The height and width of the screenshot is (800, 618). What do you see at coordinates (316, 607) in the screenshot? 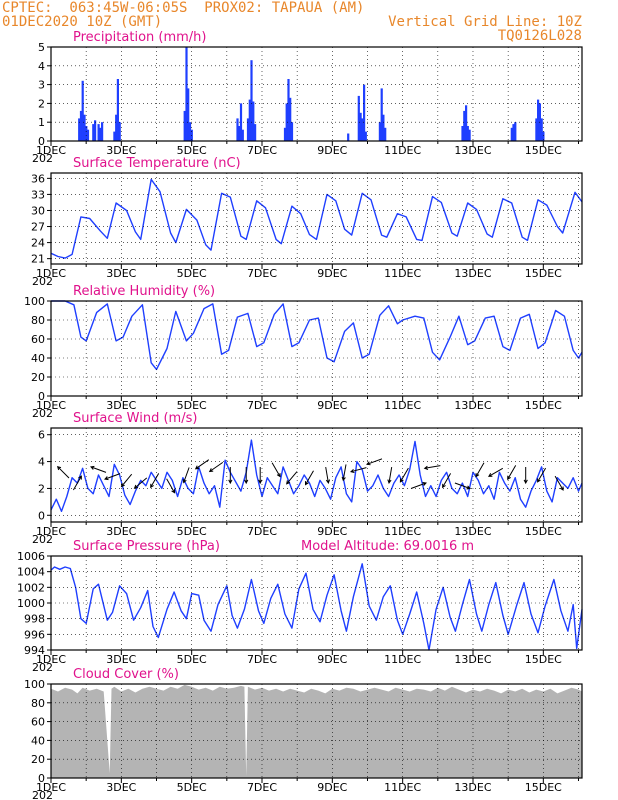
I see `press-series-line` at bounding box center [316, 607].